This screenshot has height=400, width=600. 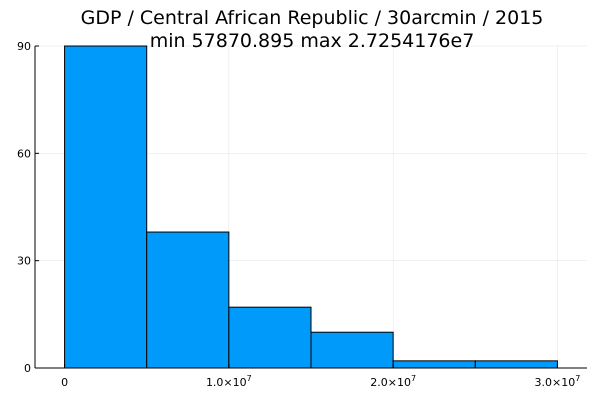 I want to click on y-tick-label: 90, so click(x=24, y=46).